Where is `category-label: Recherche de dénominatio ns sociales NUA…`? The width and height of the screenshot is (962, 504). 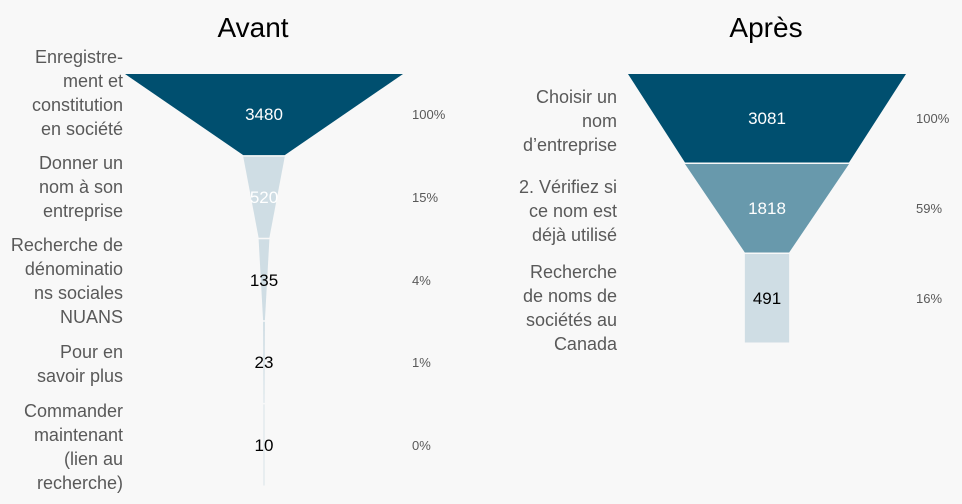
category-label: Recherche de dénominatio ns sociales NUA… is located at coordinates (66, 281).